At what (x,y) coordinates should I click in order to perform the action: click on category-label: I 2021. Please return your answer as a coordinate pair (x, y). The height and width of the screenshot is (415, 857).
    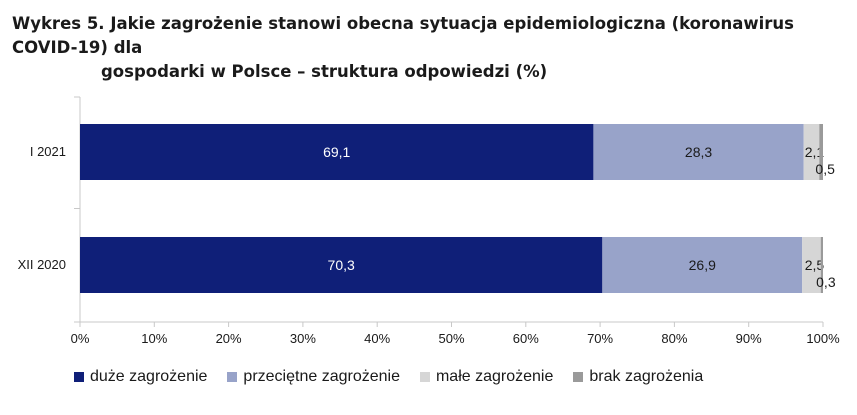
    Looking at the image, I should click on (48, 151).